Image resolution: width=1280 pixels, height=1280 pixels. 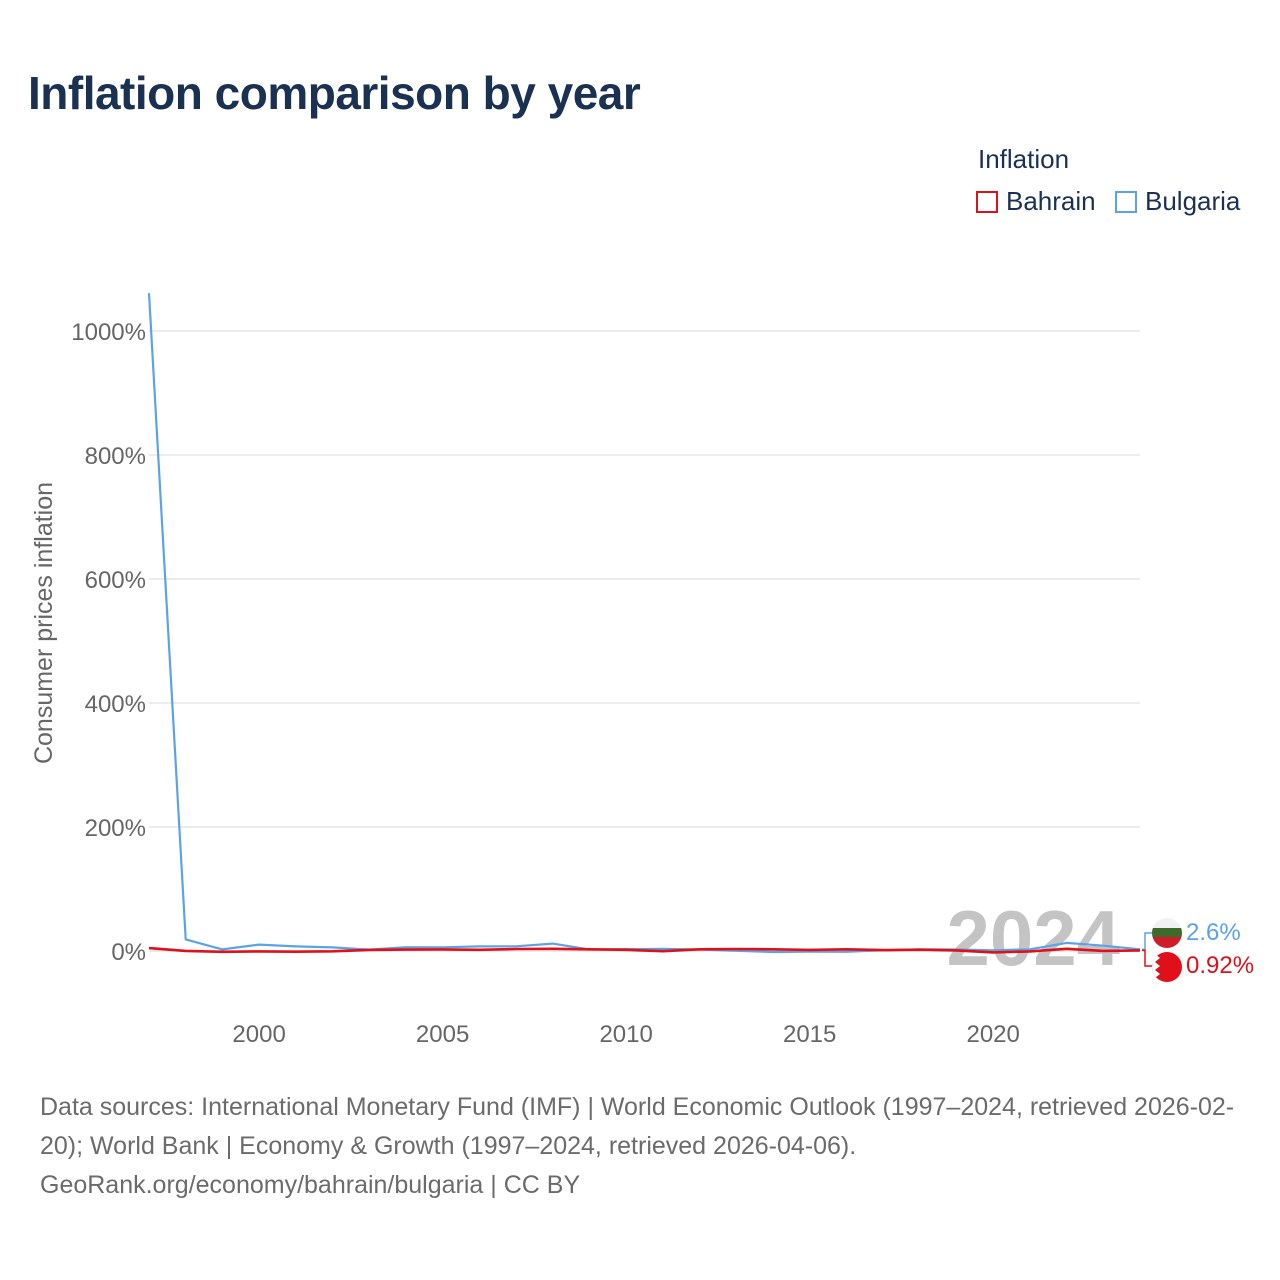 What do you see at coordinates (1148, 958) in the screenshot?
I see `connector-bahrain` at bounding box center [1148, 958].